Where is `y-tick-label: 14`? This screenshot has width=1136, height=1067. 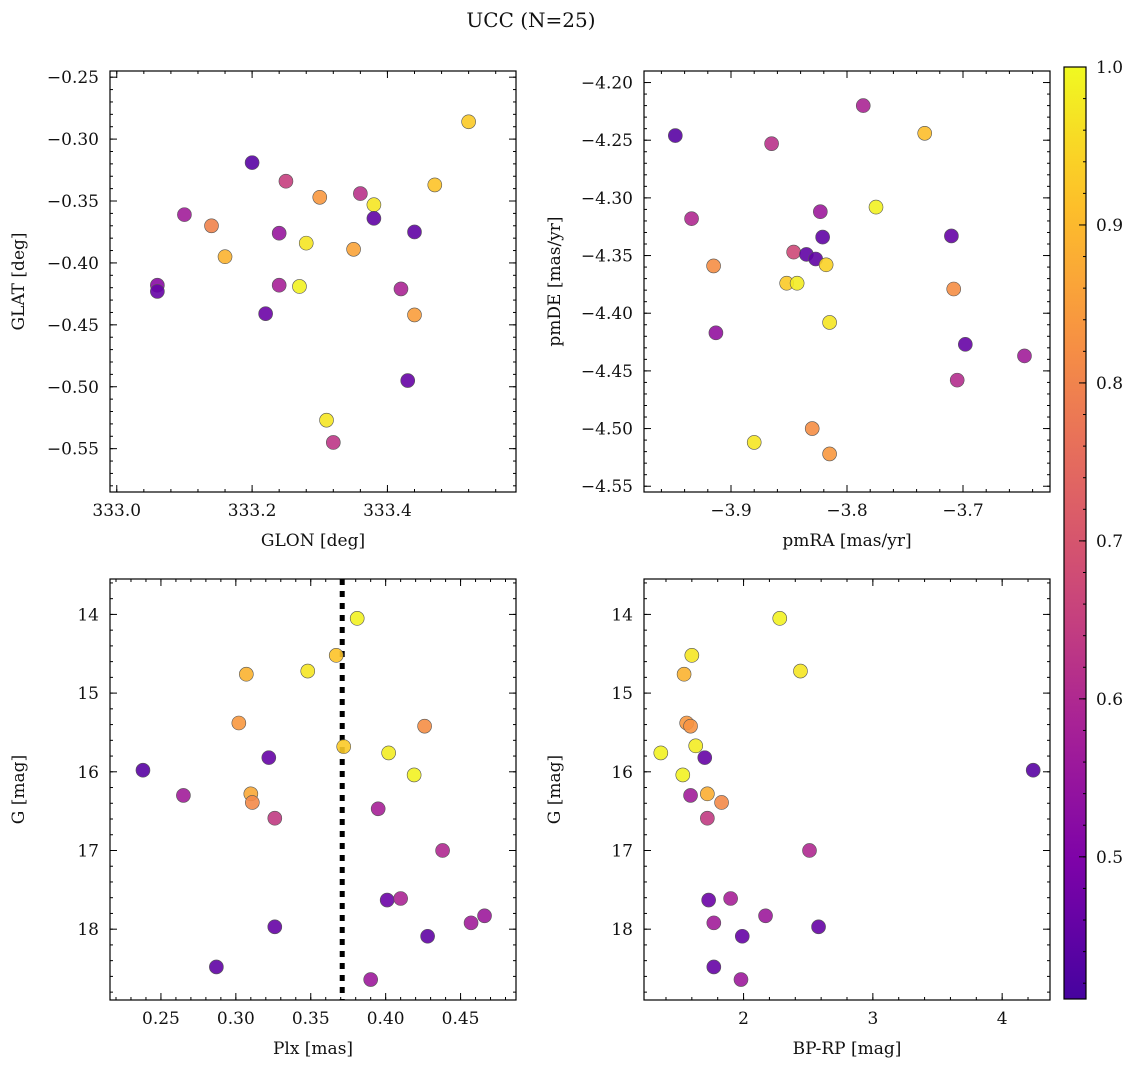
y-tick-label: 14 is located at coordinates (622, 615).